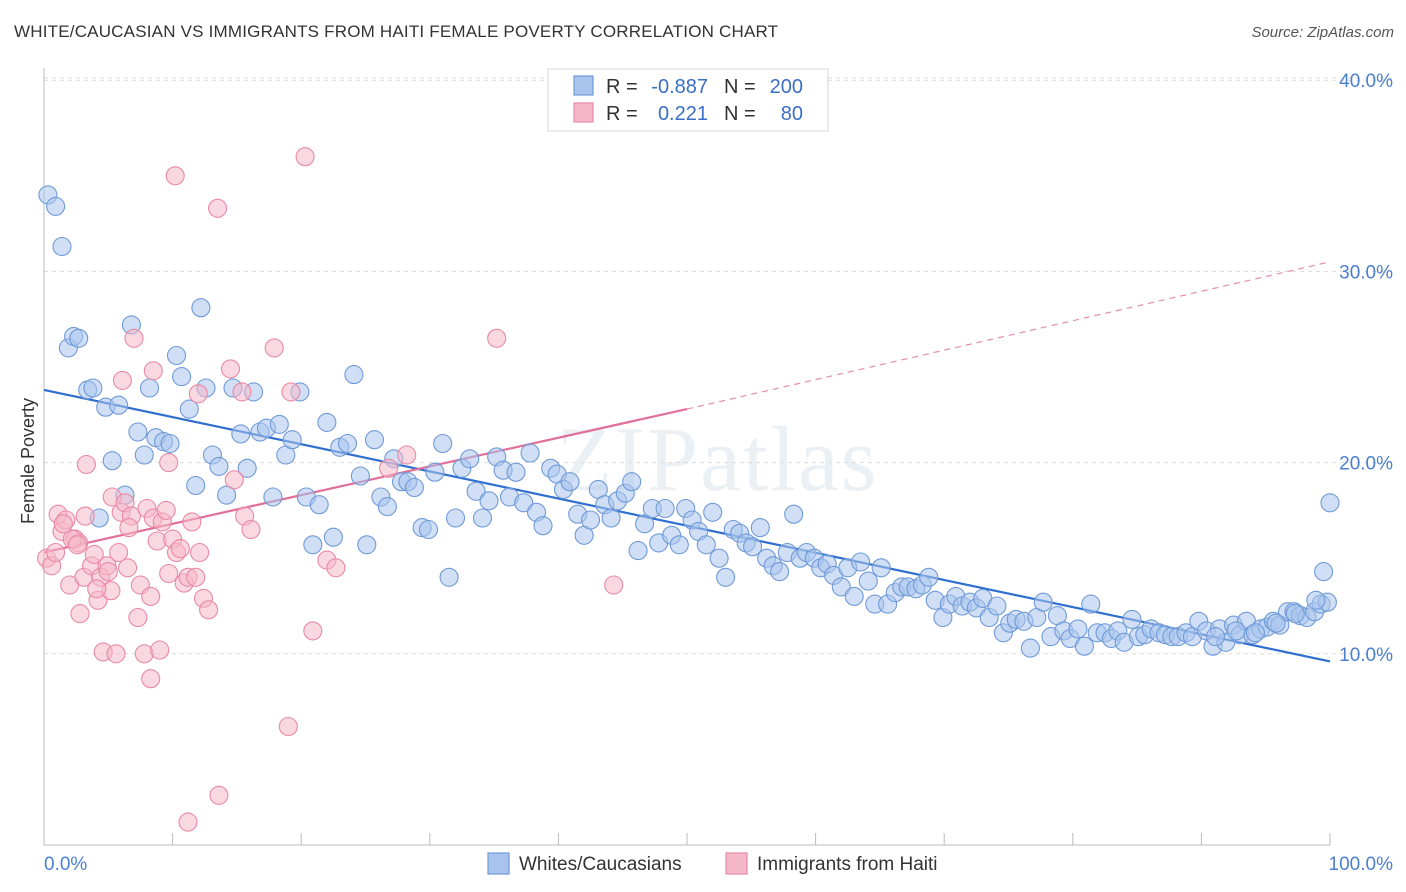 The image size is (1406, 892). I want to click on y-tick-label-3: 40.0%, so click(1366, 81).